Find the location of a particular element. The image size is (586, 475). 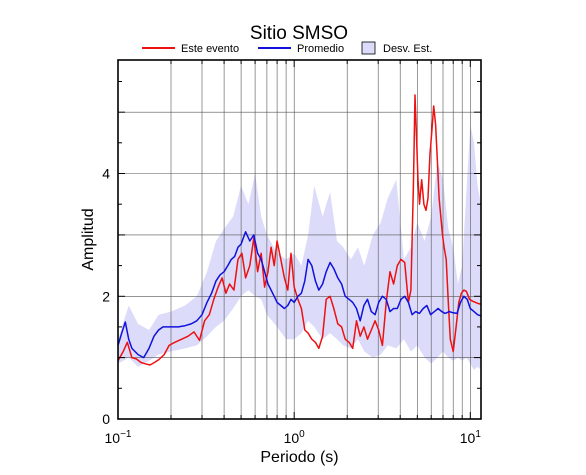

x-tick-label: 10⁰ is located at coordinates (295, 437).